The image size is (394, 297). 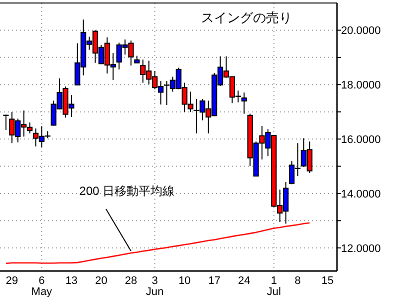 I want to click on x-tick-label: 29, so click(x=12, y=281).